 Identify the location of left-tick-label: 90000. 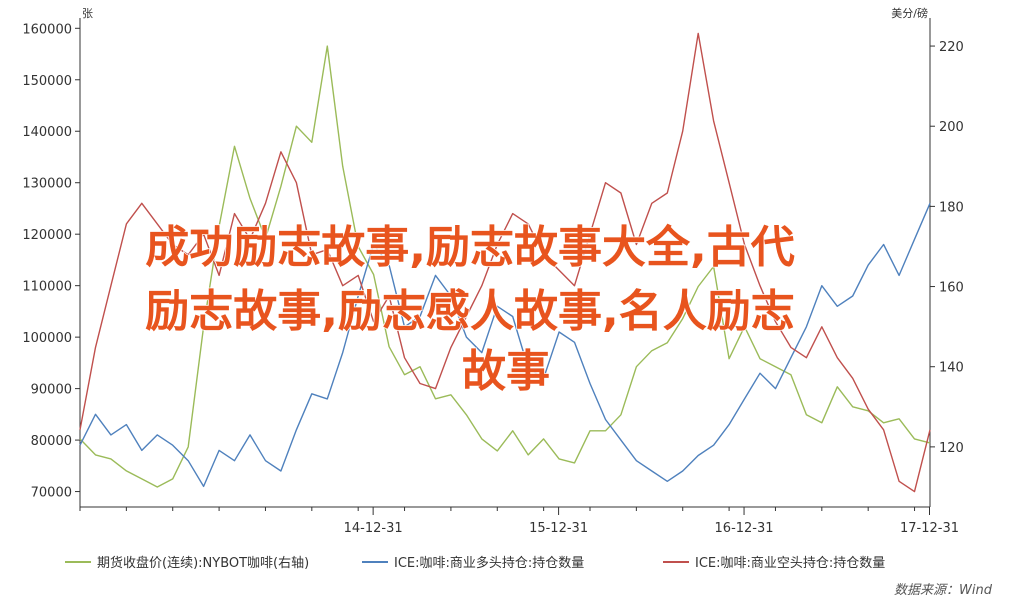
(51, 390).